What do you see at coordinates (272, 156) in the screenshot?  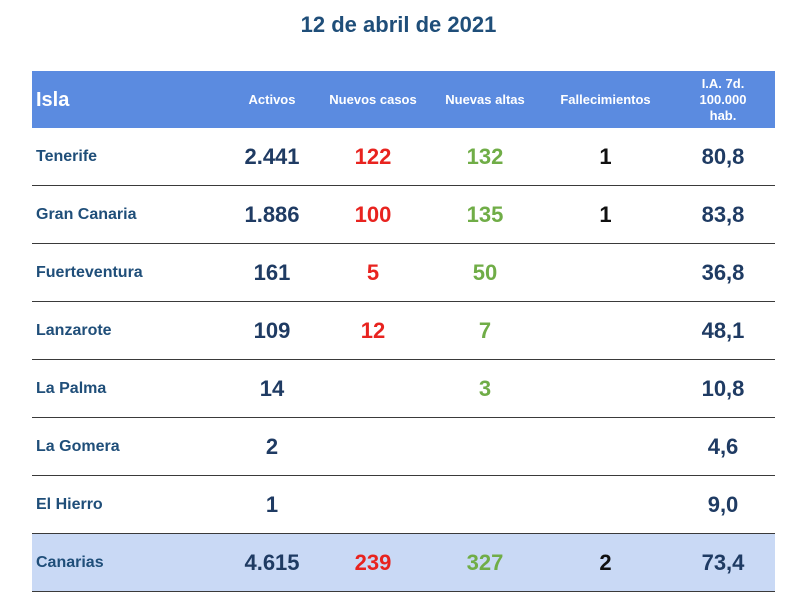 I see `cell-activos: 2.441` at bounding box center [272, 156].